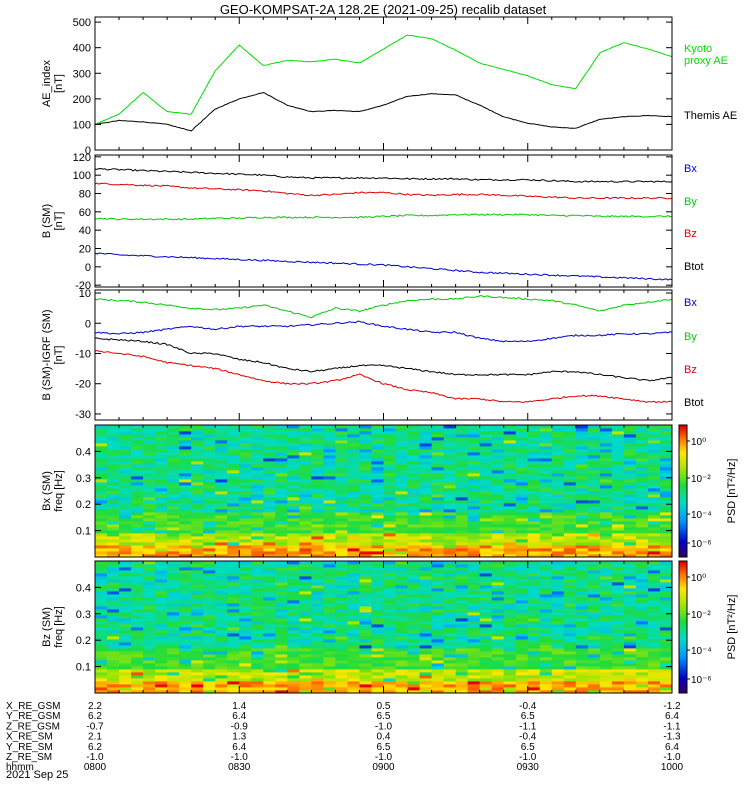 The height and width of the screenshot is (800, 750). What do you see at coordinates (383, 266) in the screenshot?
I see `series-line-bx` at bounding box center [383, 266].